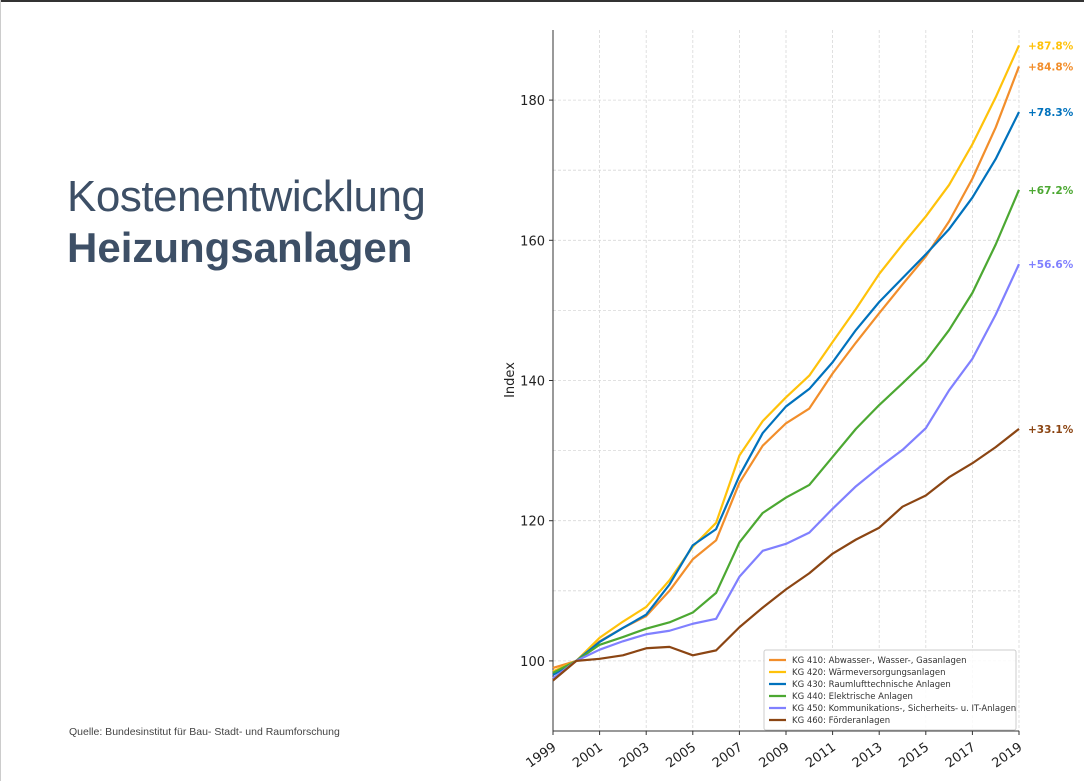 This screenshot has height=781, width=1084. What do you see at coordinates (532, 382) in the screenshot?
I see `y-tick-label: 140` at bounding box center [532, 382].